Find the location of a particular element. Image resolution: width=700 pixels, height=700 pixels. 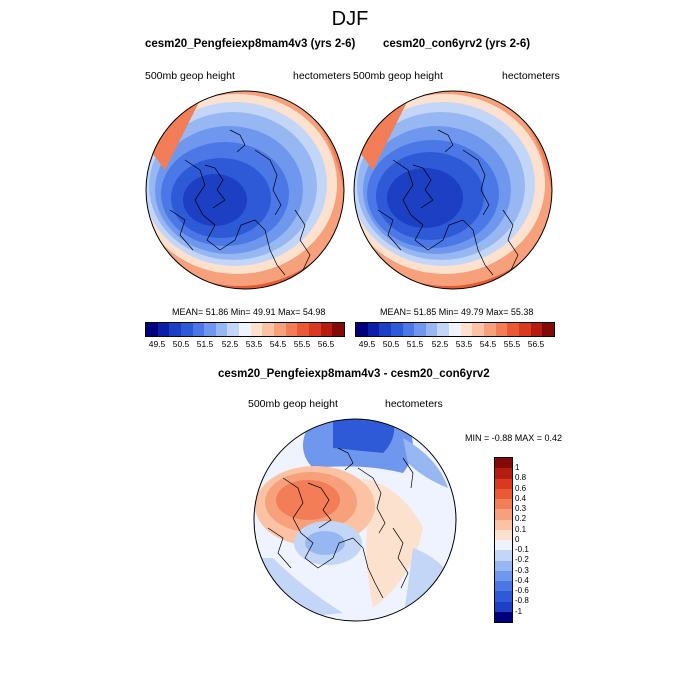

diff-units-label: hectometers is located at coordinates (414, 404).